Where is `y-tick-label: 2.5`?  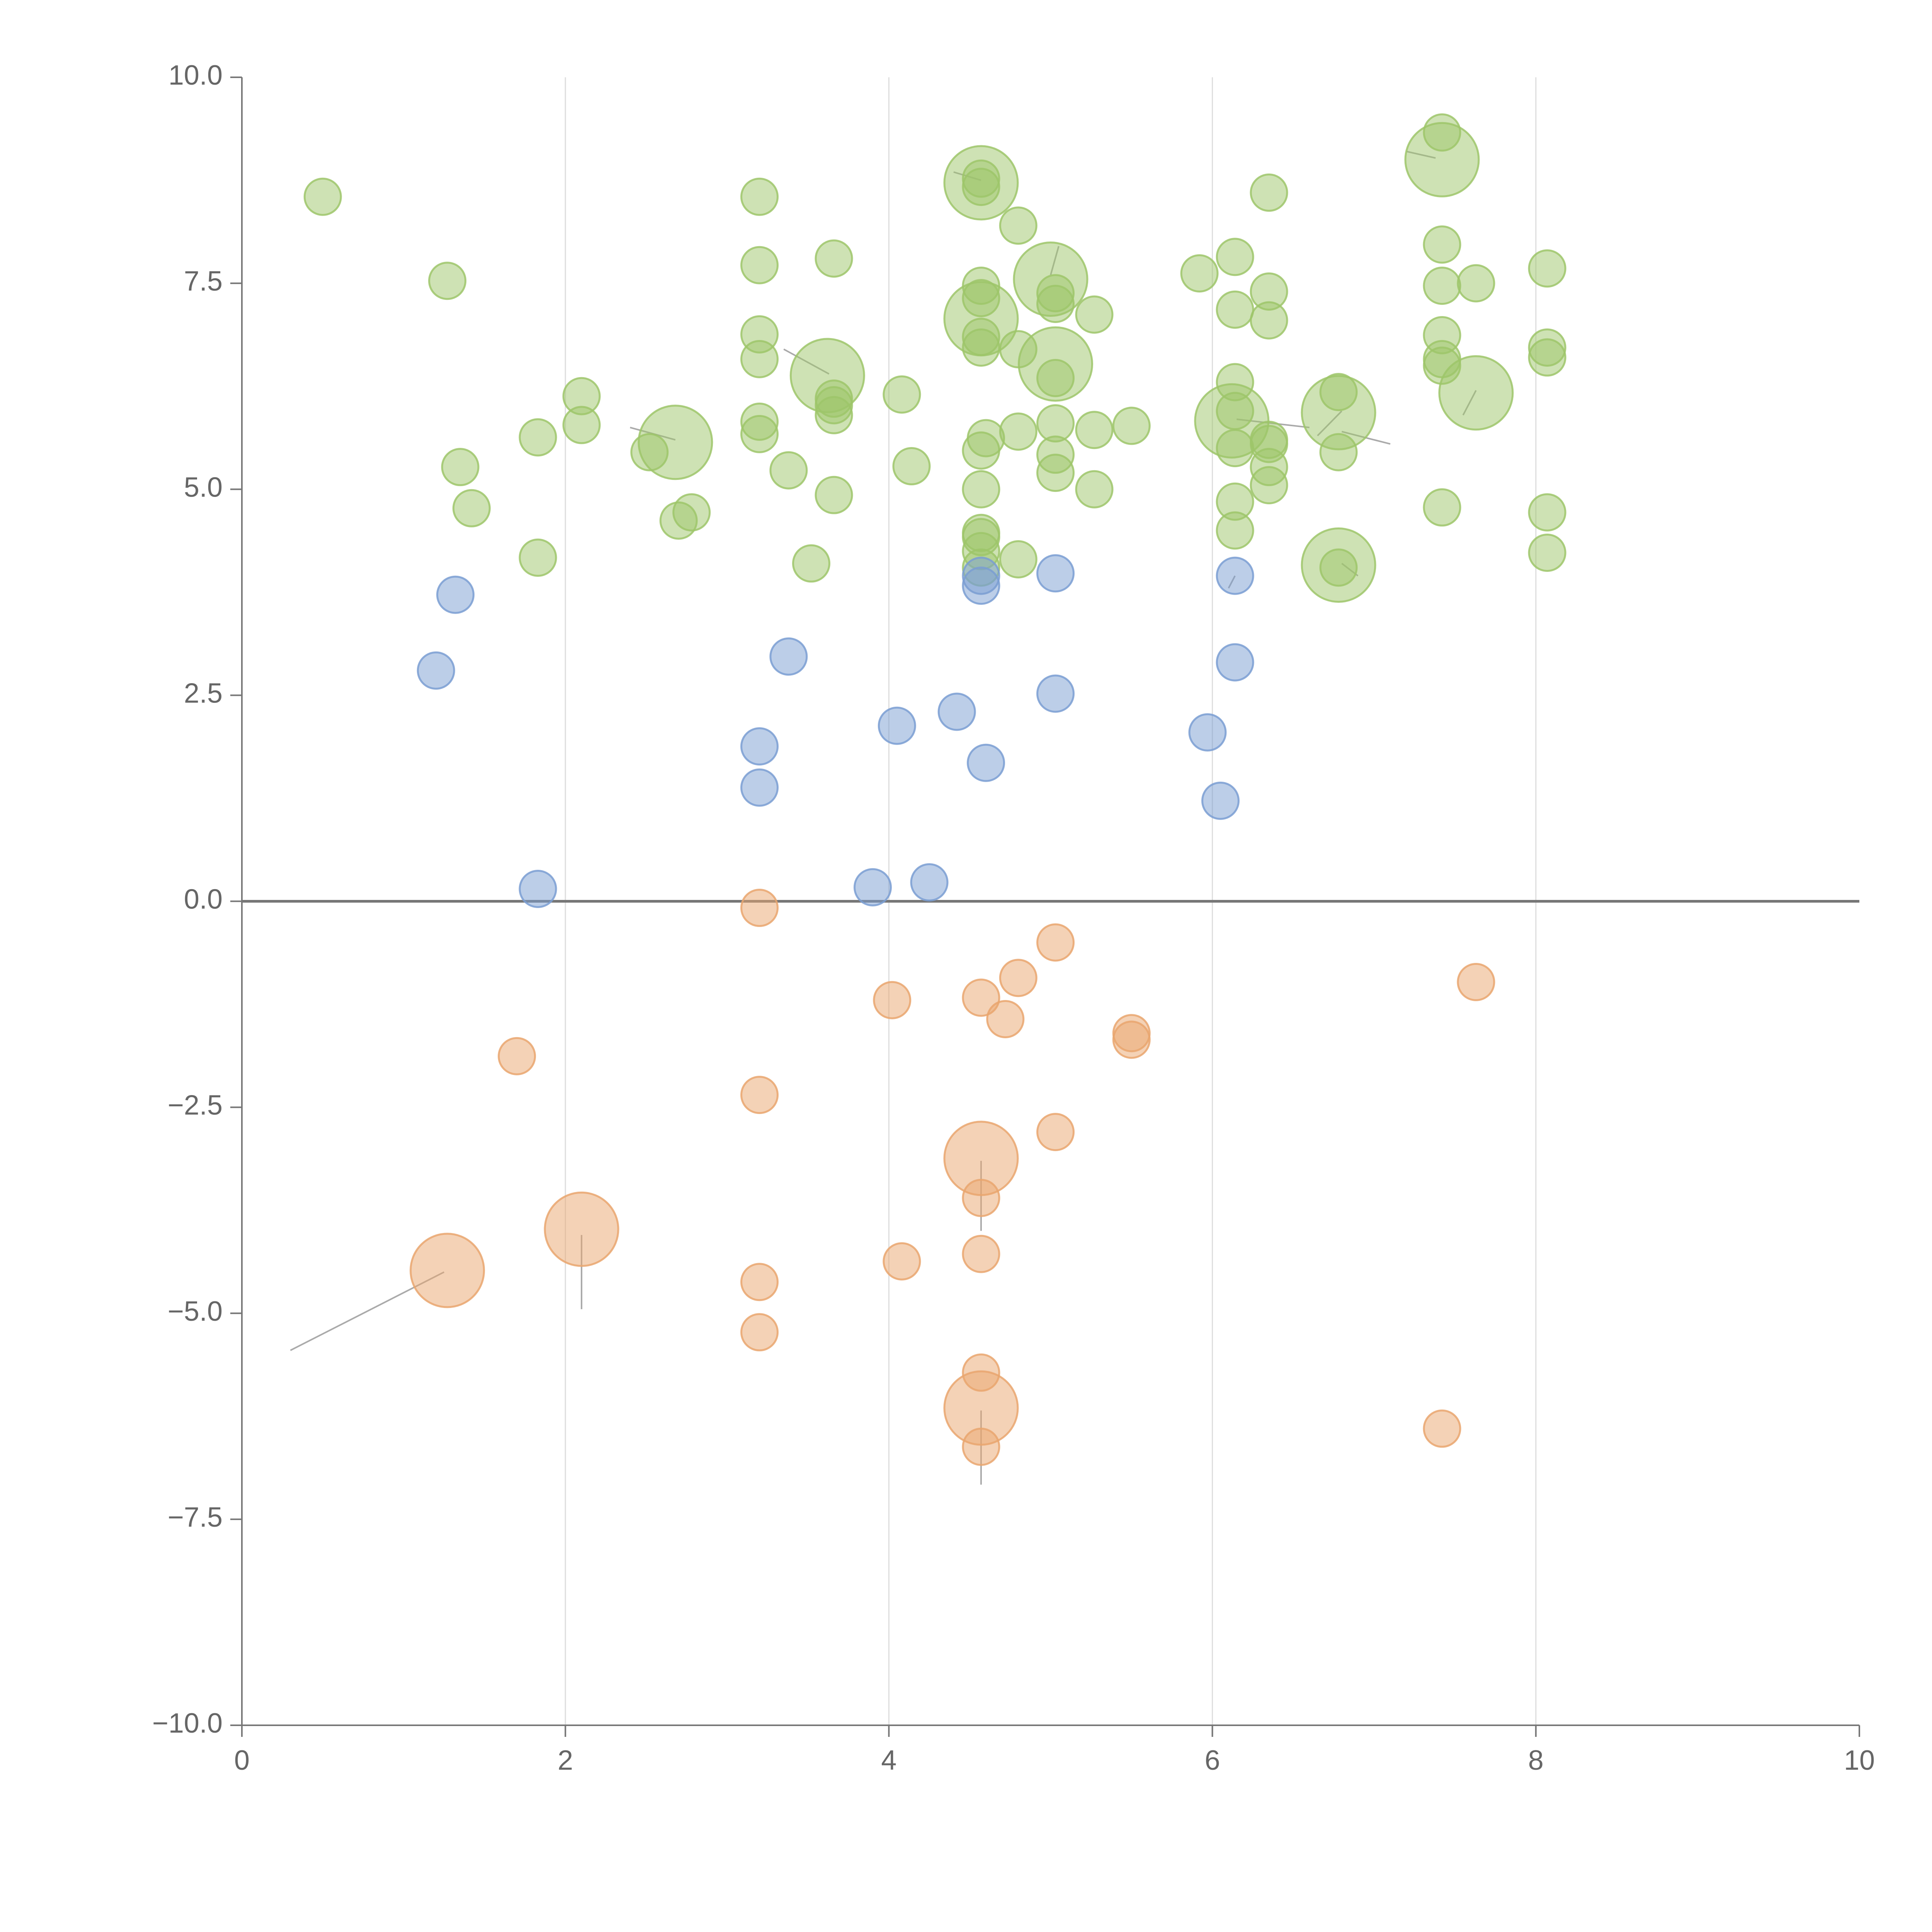
y-tick-label: 2.5 is located at coordinates (204, 694).